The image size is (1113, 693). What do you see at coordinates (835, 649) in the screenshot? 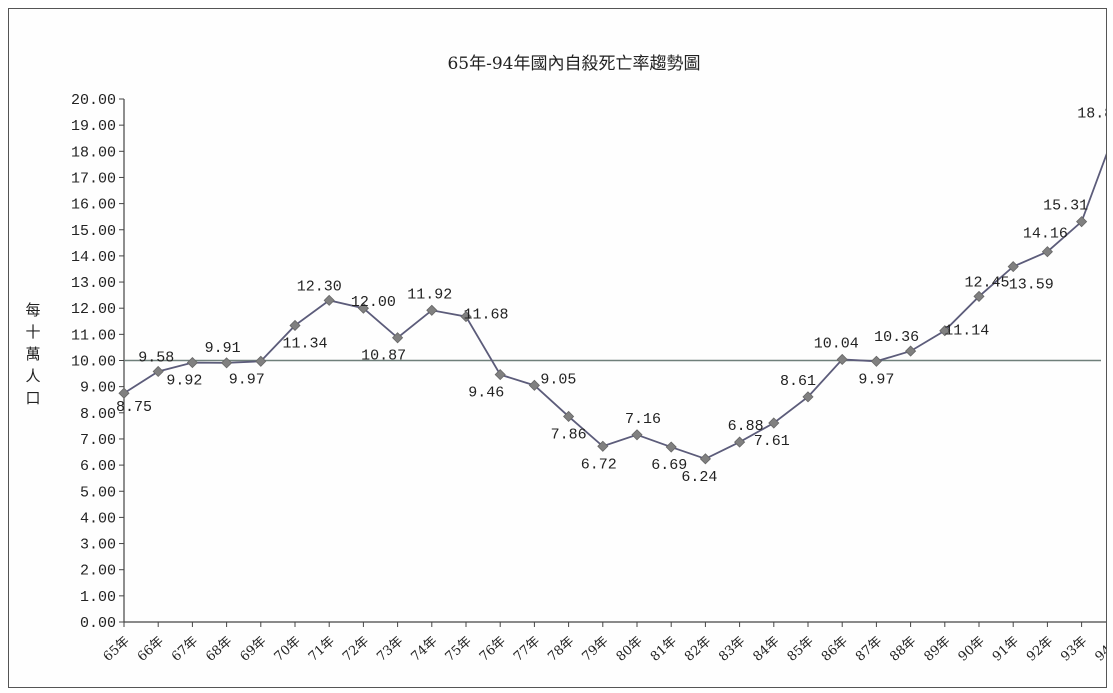
I see `x-tick-label: 86年` at bounding box center [835, 649].